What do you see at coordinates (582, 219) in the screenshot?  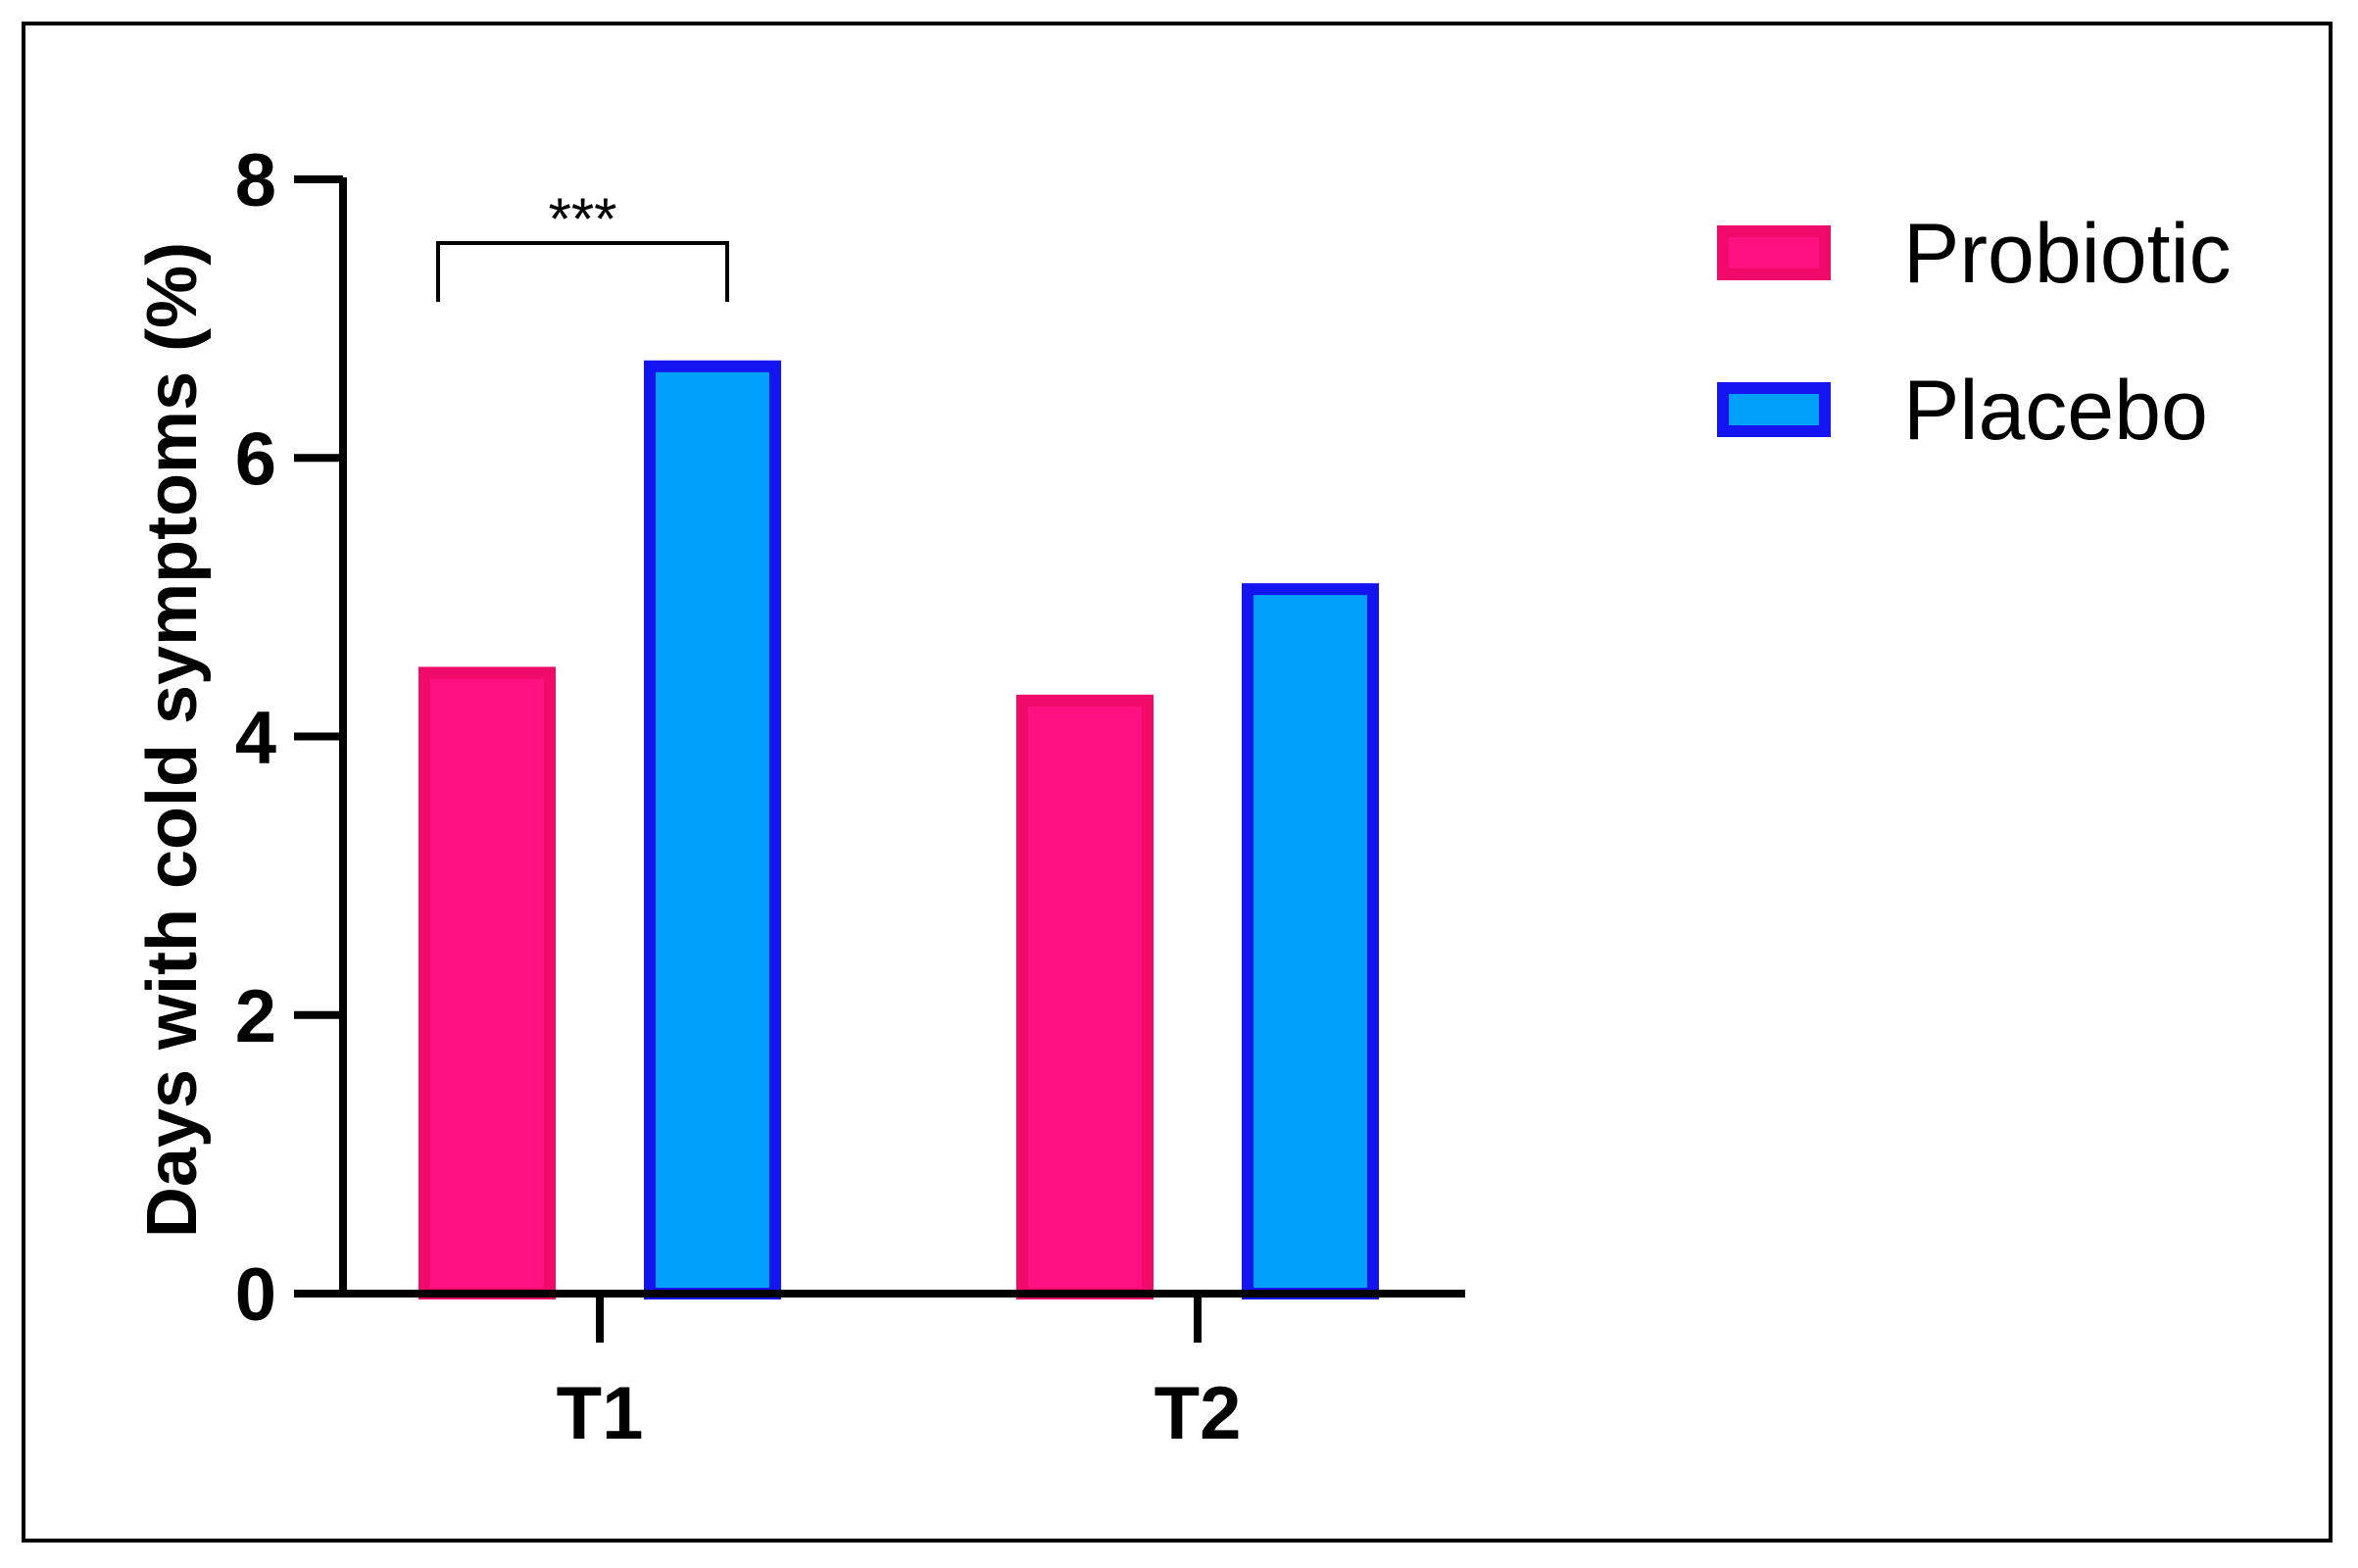 I see `significance-label: ***` at bounding box center [582, 219].